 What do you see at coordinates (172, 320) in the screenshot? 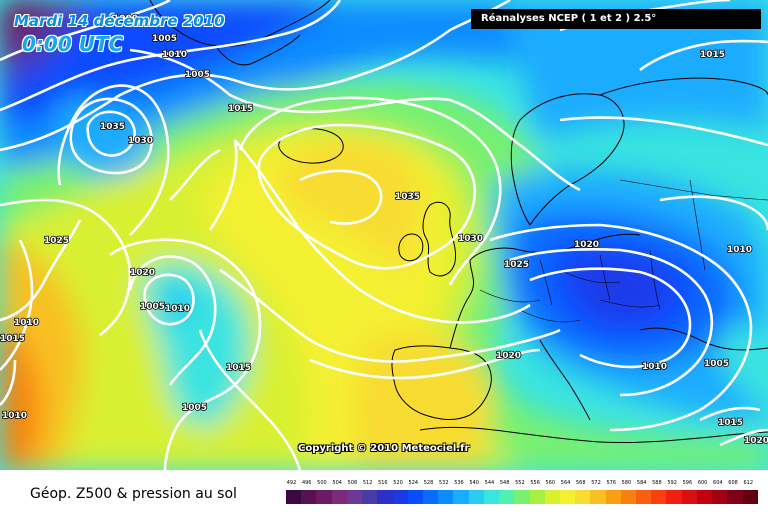
I see `isobar-1010-west` at bounding box center [172, 320].